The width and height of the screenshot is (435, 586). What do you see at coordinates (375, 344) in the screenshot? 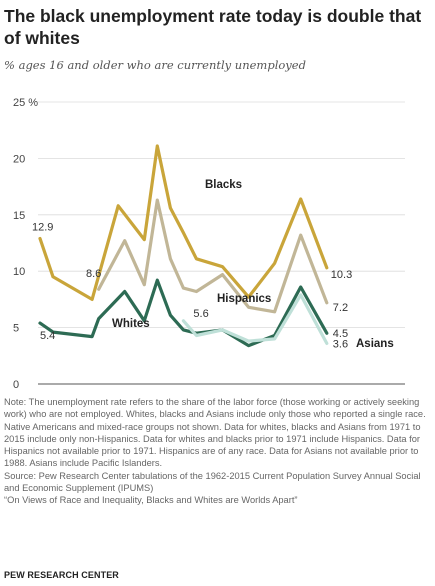
I see `series-label-asians: Asians` at bounding box center [375, 344].